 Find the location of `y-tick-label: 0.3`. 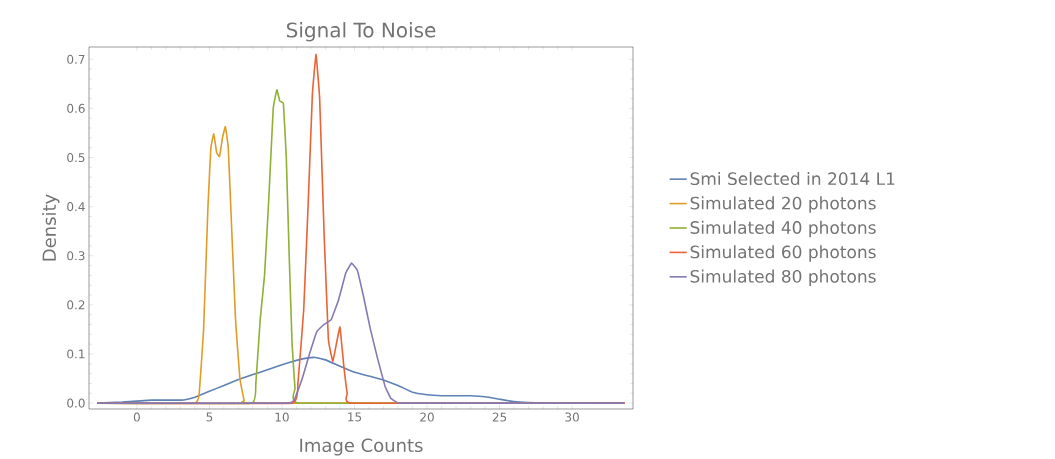

y-tick-label: 0.3 is located at coordinates (76, 256).